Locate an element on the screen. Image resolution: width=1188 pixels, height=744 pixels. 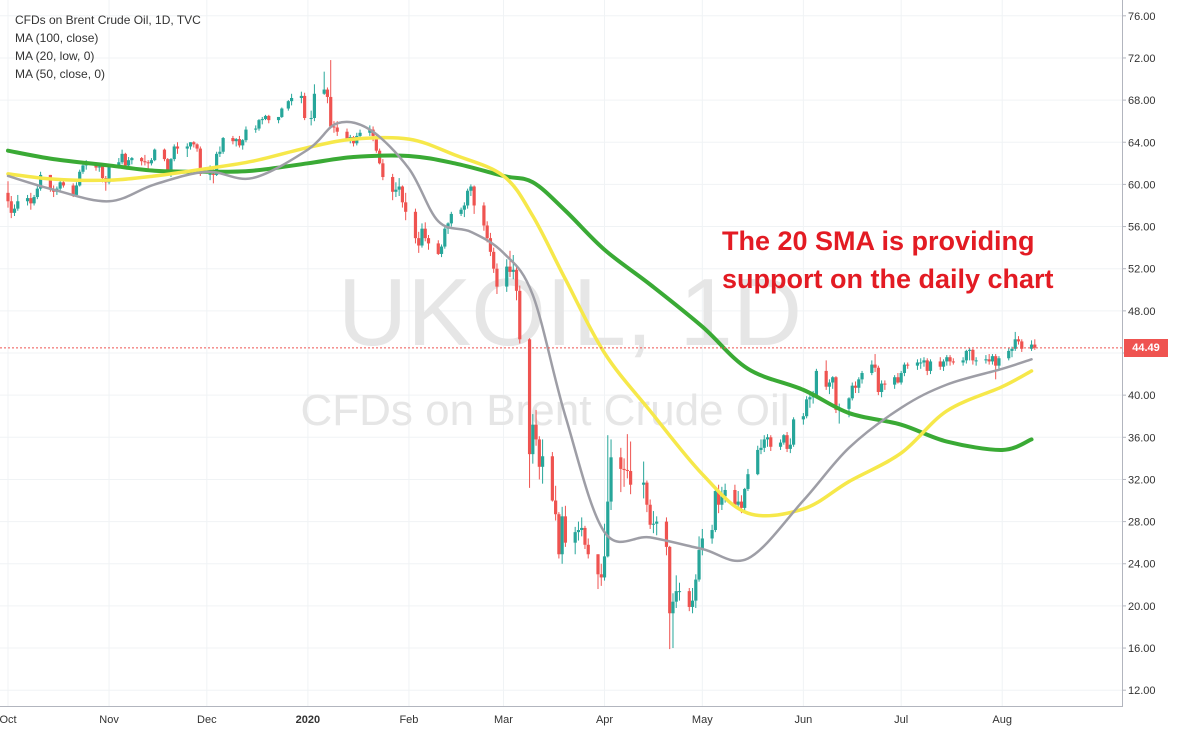
price-tick-label: 20.00 is located at coordinates (1142, 607).